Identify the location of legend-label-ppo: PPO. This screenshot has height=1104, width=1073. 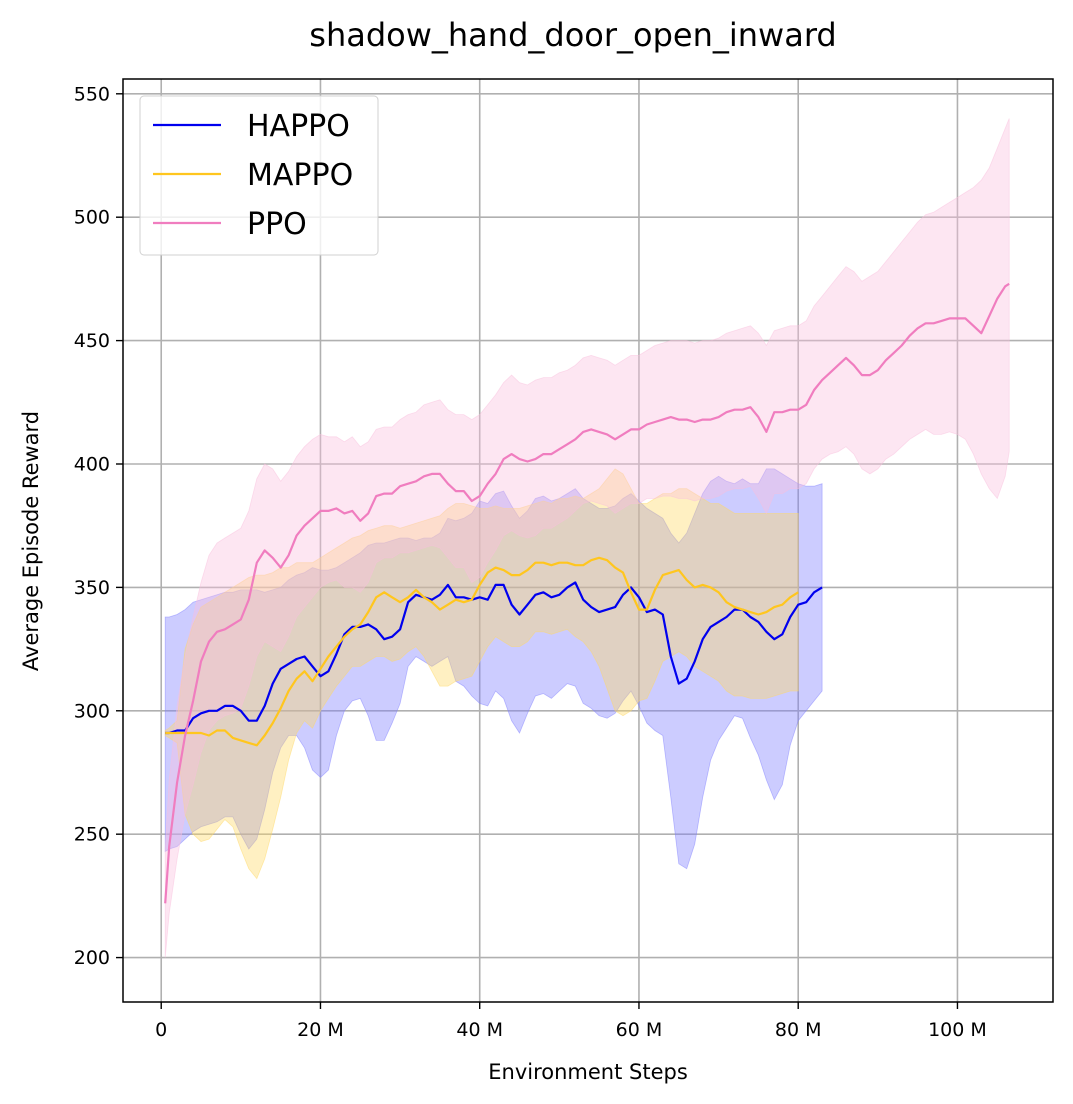
(277, 224).